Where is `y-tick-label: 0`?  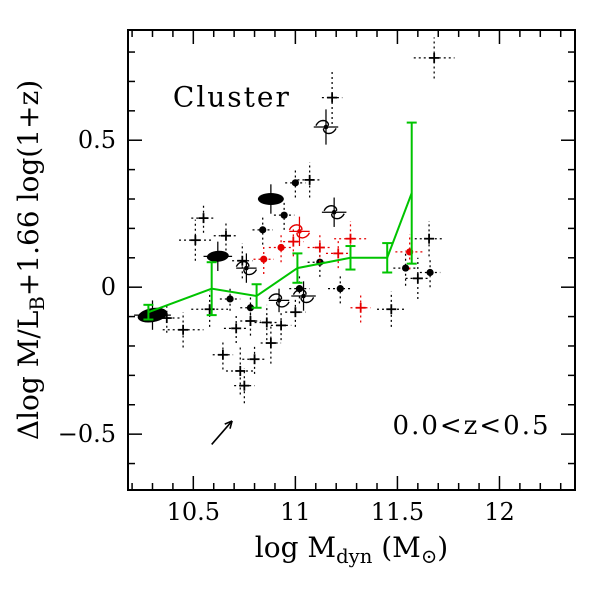 y-tick-label: 0 is located at coordinates (108, 287).